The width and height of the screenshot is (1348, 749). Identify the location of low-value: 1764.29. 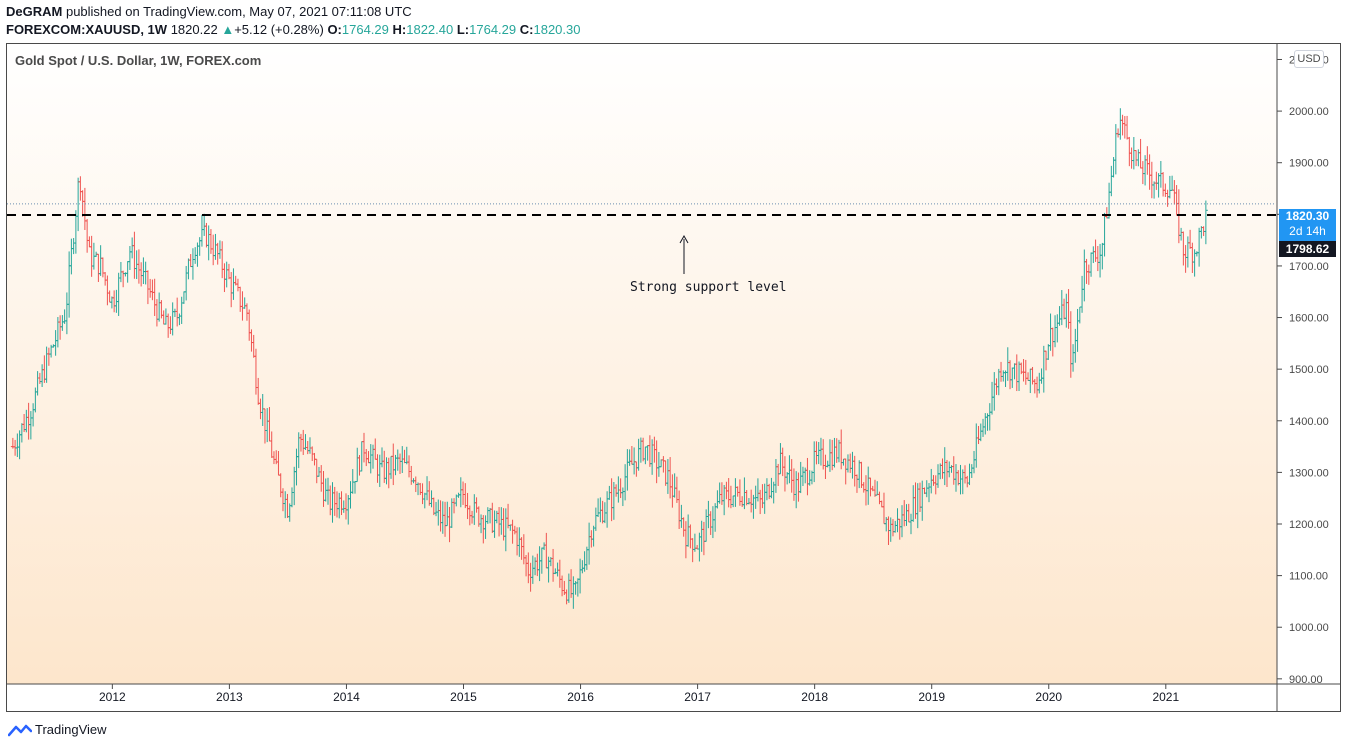
(493, 29).